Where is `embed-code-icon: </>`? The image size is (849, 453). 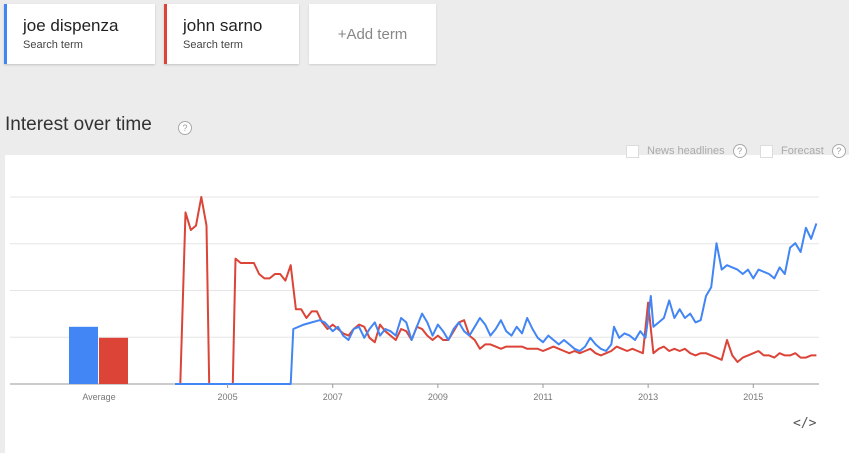 embed-code-icon: </> is located at coordinates (805, 423).